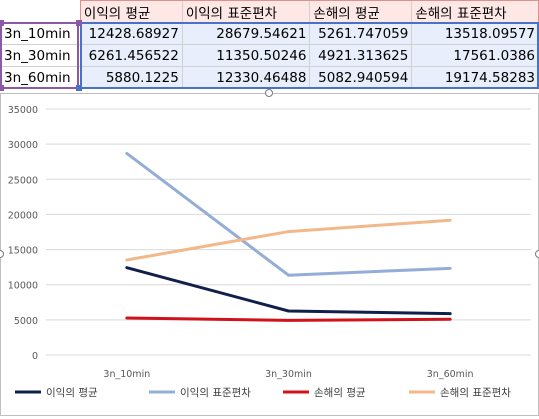  What do you see at coordinates (361, 77) in the screenshot?
I see `value-cell: 5082.940594` at bounding box center [361, 77].